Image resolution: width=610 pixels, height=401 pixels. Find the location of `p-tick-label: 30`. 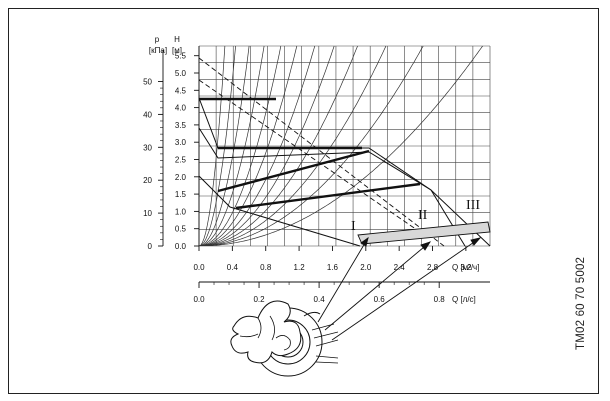

p-tick-label: 30 is located at coordinates (147, 147).